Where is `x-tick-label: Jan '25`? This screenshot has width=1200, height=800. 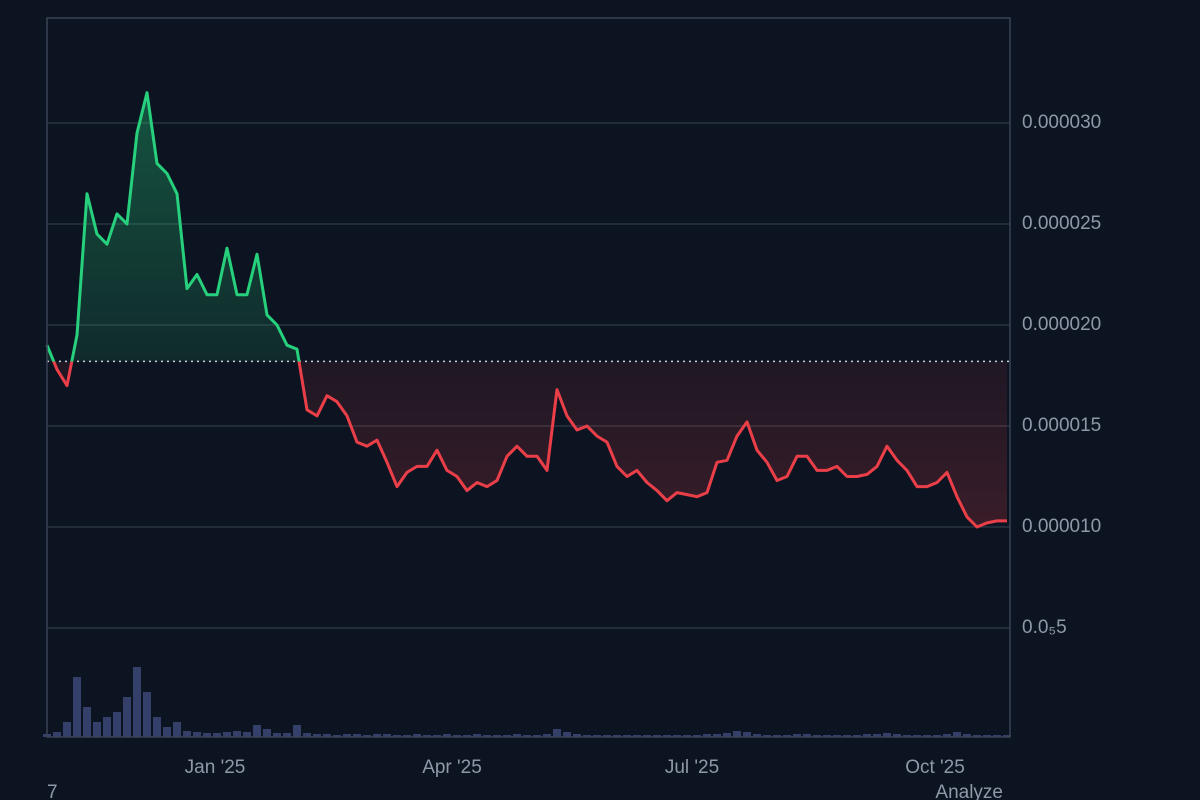 x-tick-label: Jan '25 is located at coordinates (215, 767).